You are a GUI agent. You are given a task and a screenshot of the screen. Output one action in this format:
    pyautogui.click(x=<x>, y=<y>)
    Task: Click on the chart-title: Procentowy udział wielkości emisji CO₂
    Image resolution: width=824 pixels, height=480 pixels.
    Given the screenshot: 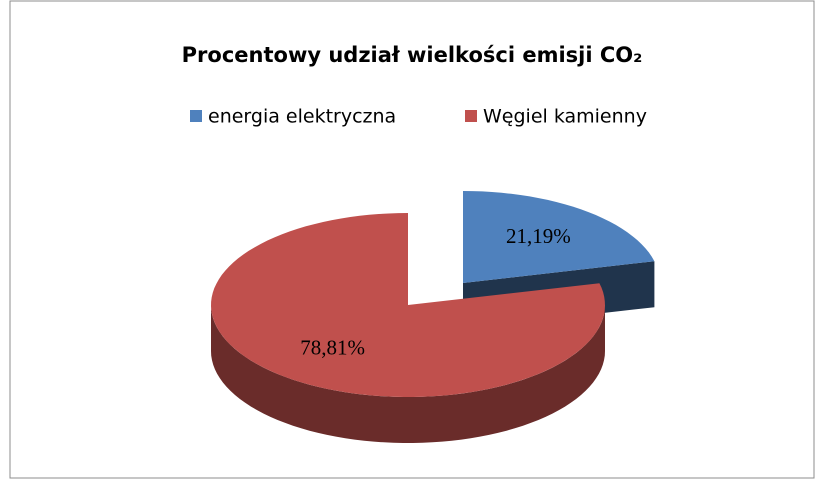 What is the action you would take?
    pyautogui.click(x=412, y=55)
    